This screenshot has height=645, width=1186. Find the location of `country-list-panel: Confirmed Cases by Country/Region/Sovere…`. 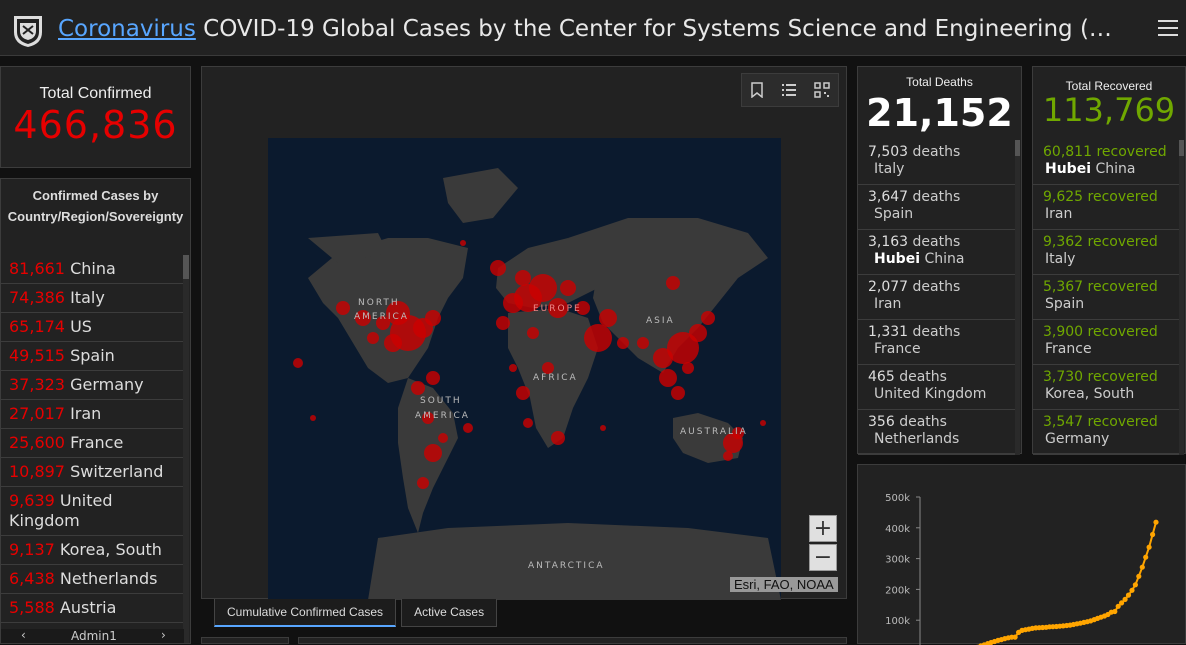

country-list-panel: Confirmed Cases by Country/Region/Sovere… is located at coordinates (95, 411).